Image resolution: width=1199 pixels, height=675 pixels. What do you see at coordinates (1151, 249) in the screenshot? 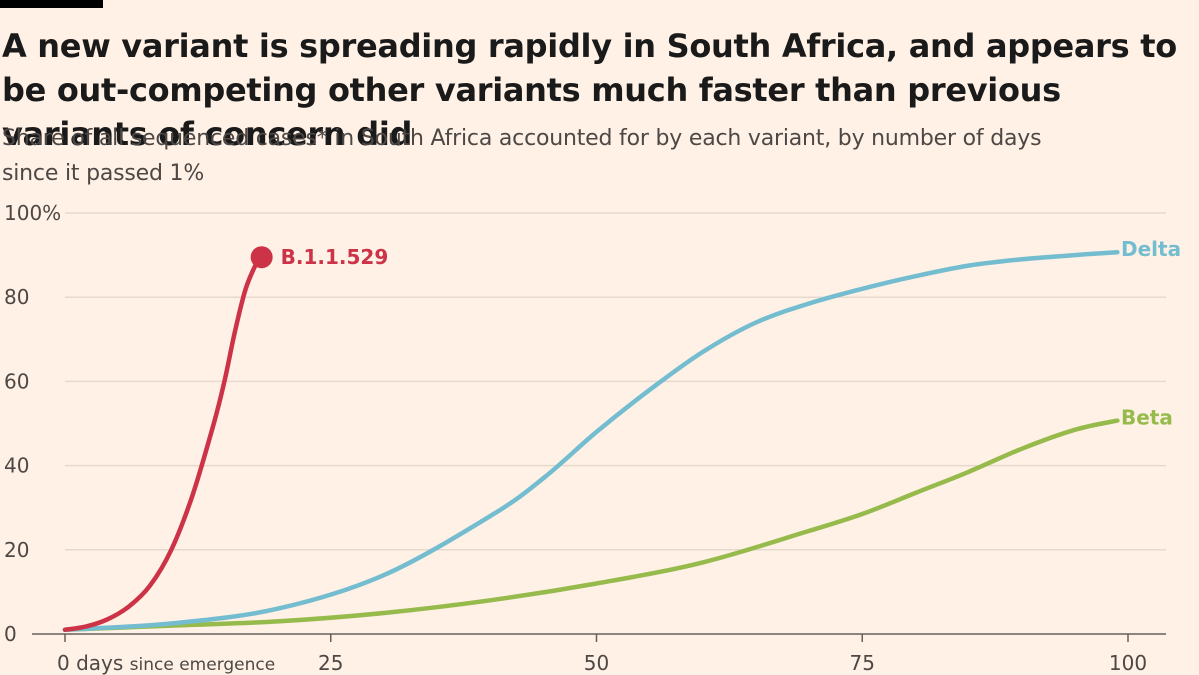
I see `series-label-delta: Delta` at bounding box center [1151, 249].